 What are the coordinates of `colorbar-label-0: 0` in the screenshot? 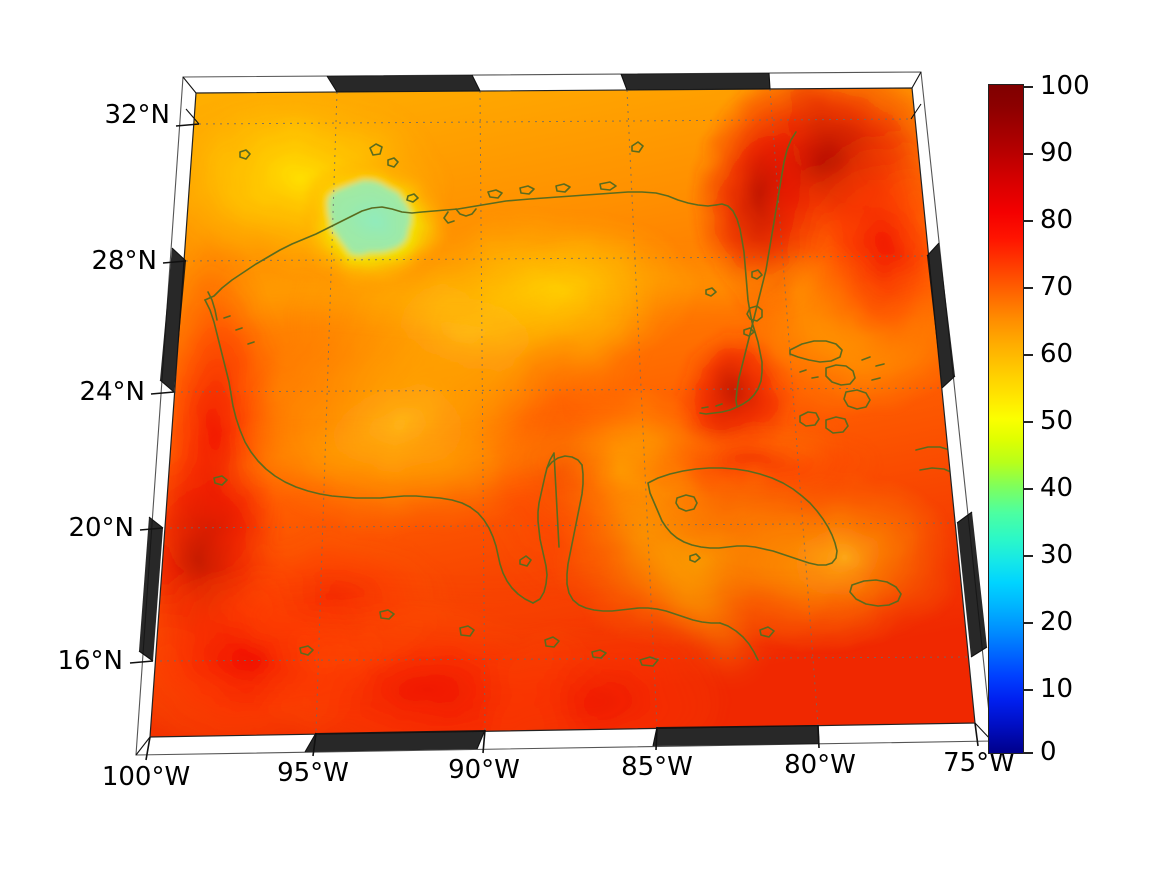 It's located at (1048, 752).